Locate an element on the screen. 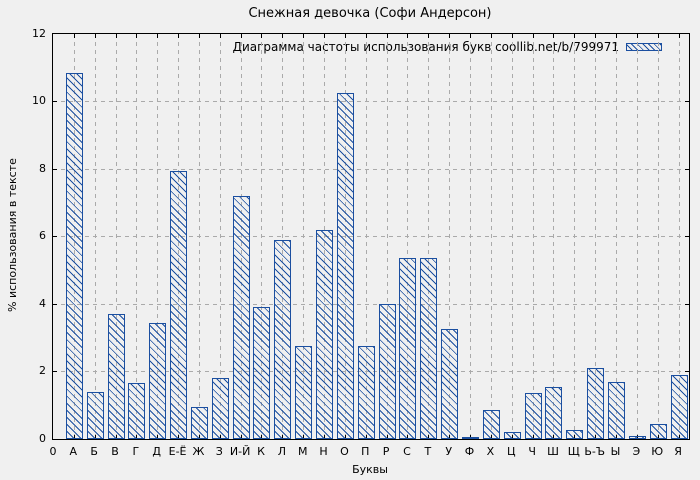 This screenshot has width=700, height=480. bar-Ш is located at coordinates (554, 412).